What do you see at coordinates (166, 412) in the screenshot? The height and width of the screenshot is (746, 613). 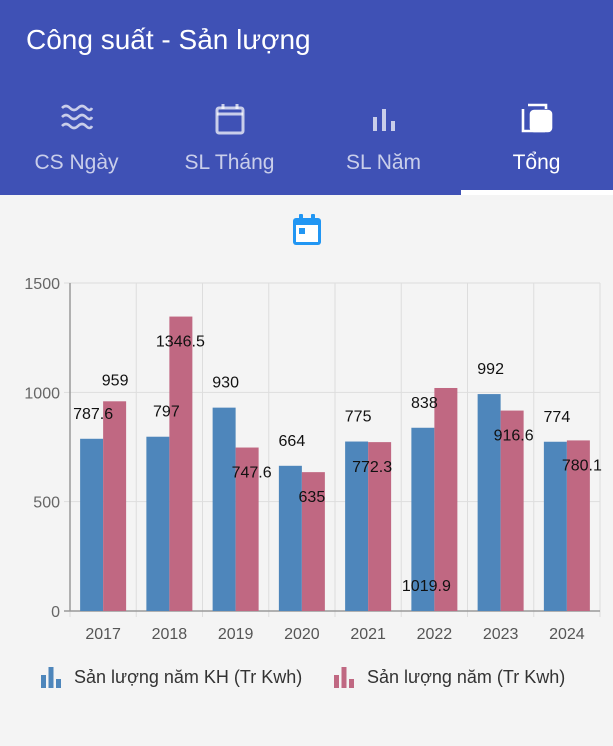 I see `data-label: 797` at bounding box center [166, 412].